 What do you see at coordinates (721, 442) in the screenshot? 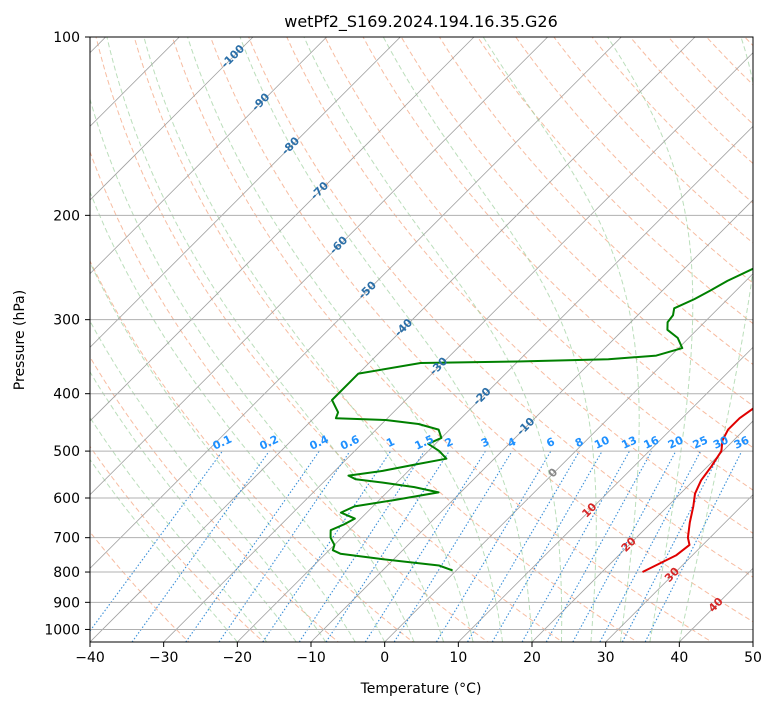
I see `mixing-ratio-label: 30` at bounding box center [721, 442].